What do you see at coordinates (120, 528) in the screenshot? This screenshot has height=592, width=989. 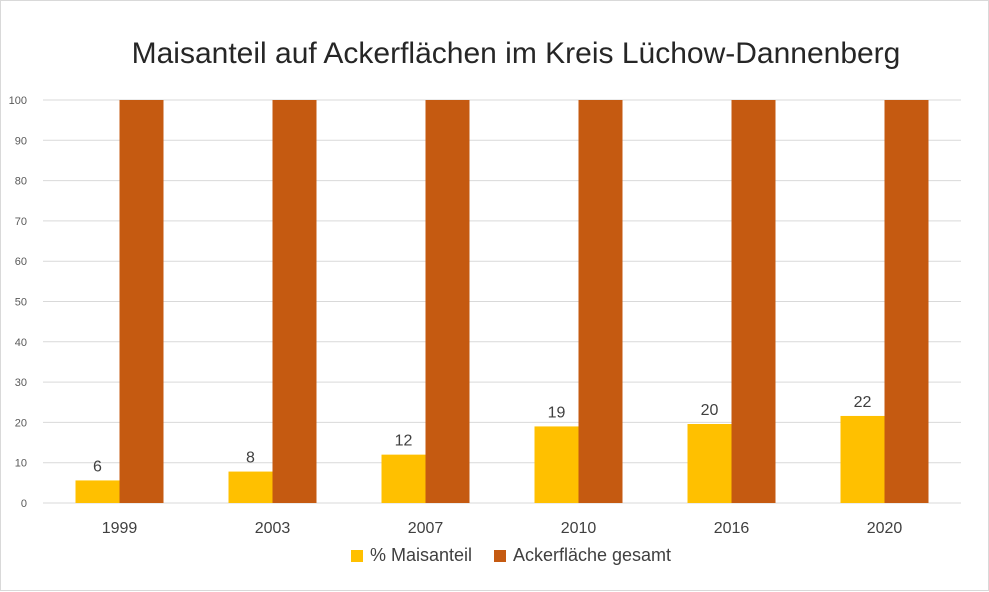 I see `x-tick-label: 1999` at bounding box center [120, 528].